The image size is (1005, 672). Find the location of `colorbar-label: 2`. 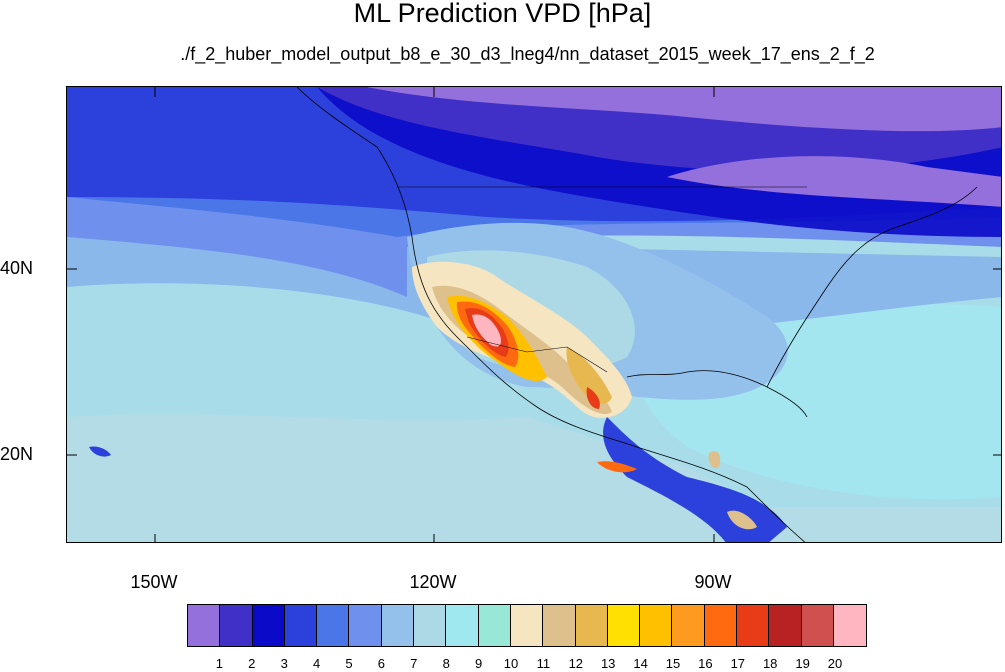

colorbar-label: 2 is located at coordinates (252, 663).